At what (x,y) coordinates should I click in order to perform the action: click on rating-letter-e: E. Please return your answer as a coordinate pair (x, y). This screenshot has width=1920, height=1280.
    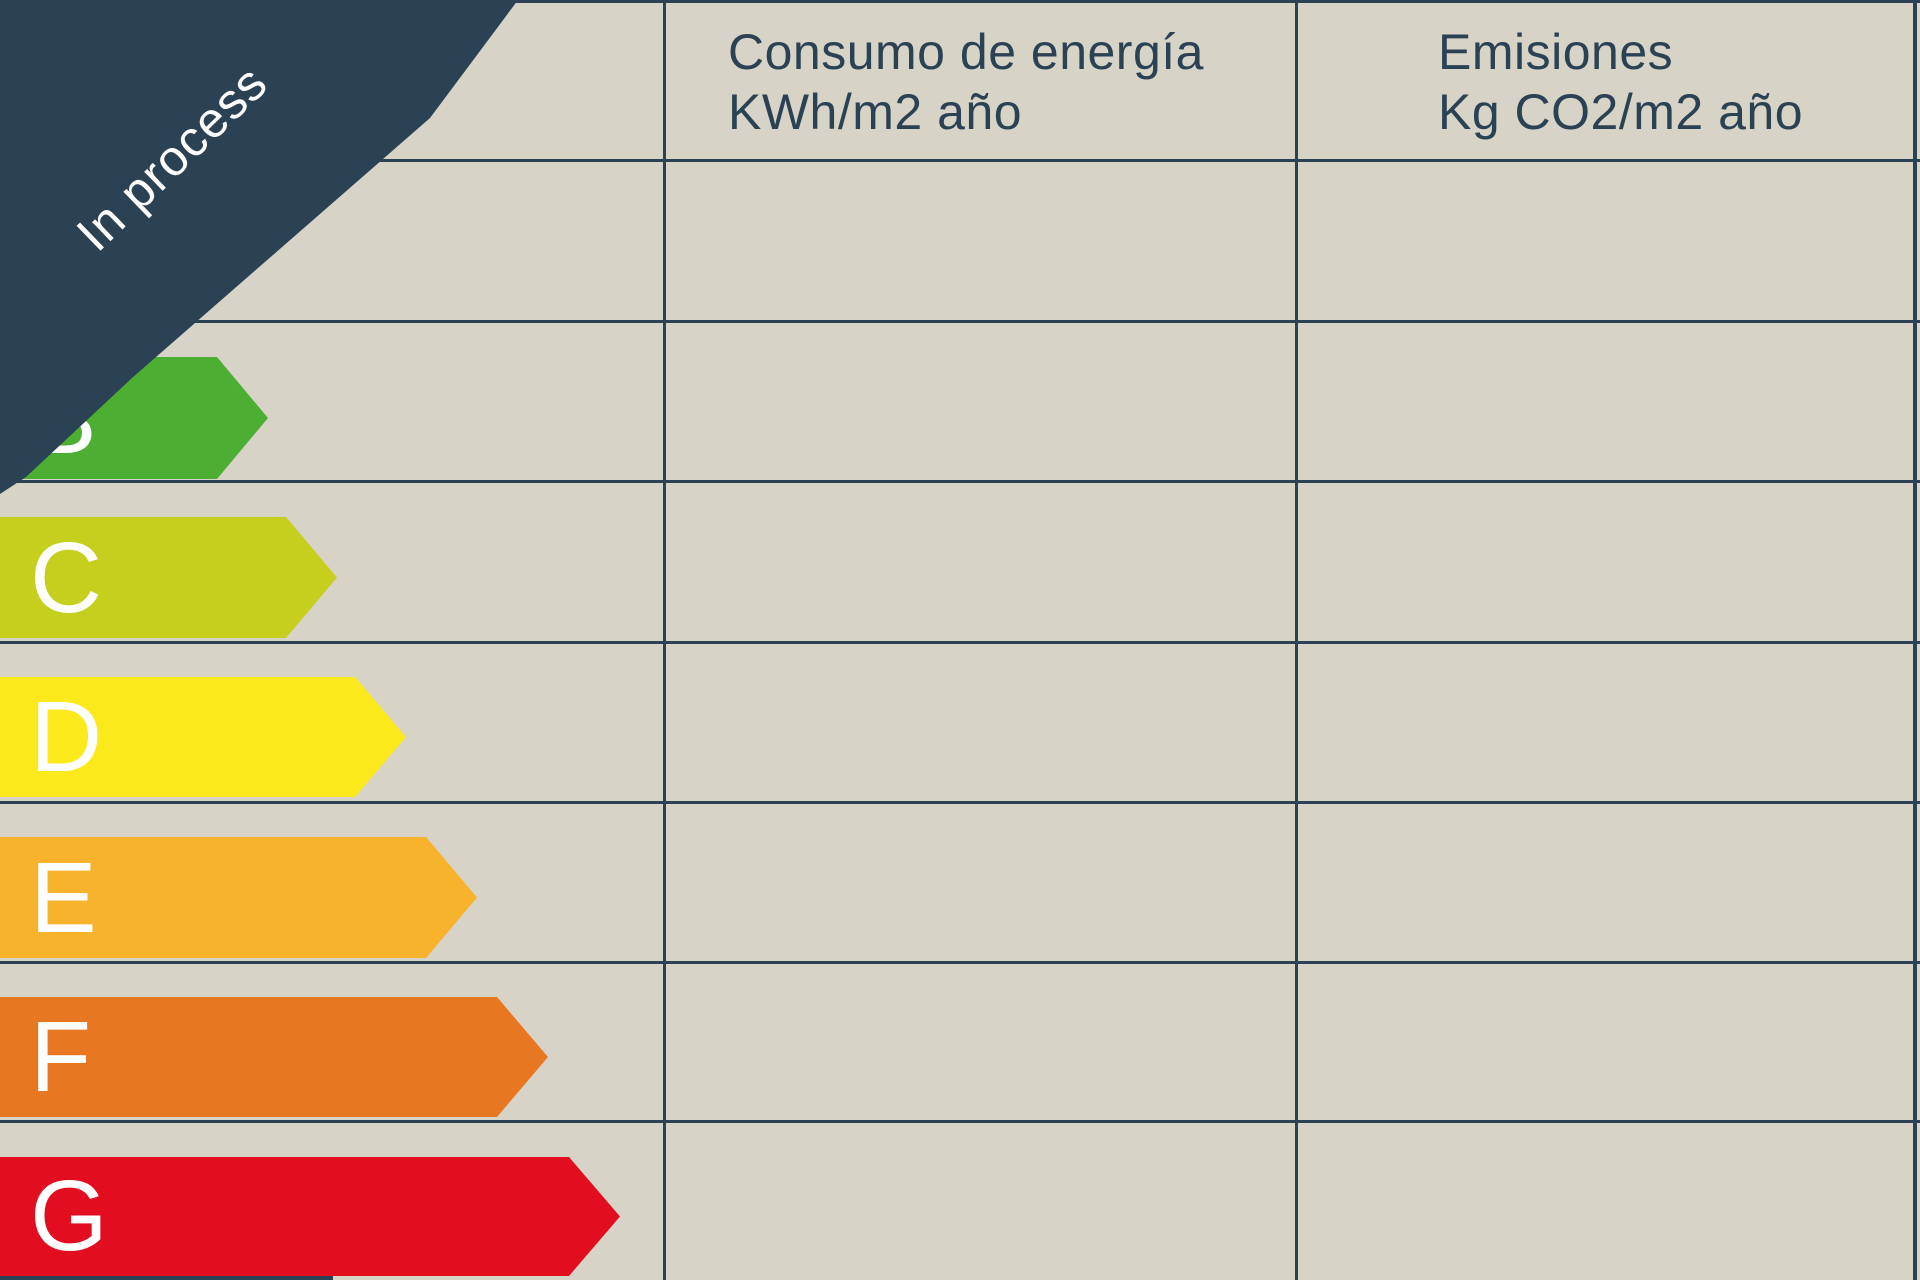
    Looking at the image, I should click on (63, 898).